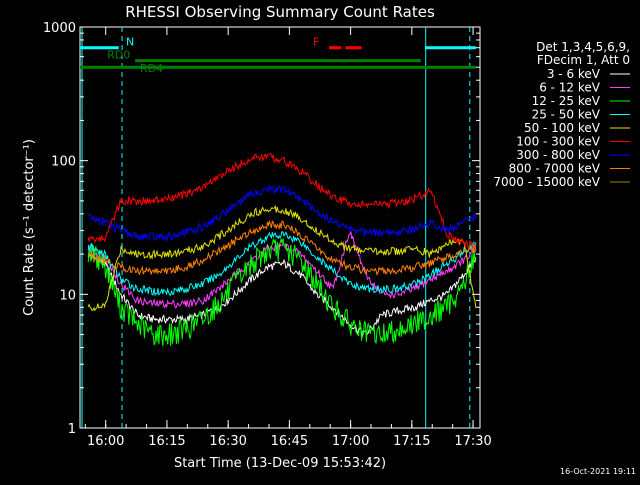 This screenshot has width=640, height=485. Describe the element at coordinates (59, 28) in the screenshot. I see `y-tick-label: 1000` at that location.